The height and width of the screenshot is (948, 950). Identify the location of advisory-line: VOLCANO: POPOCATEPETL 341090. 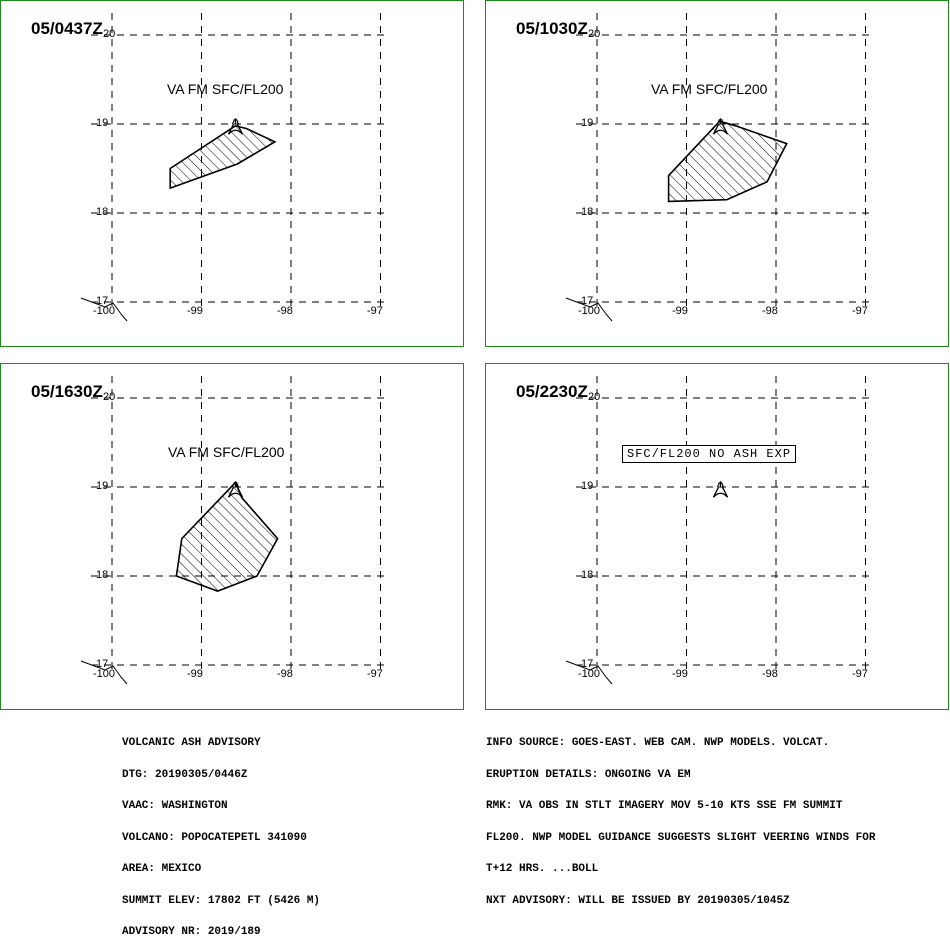
(214, 837).